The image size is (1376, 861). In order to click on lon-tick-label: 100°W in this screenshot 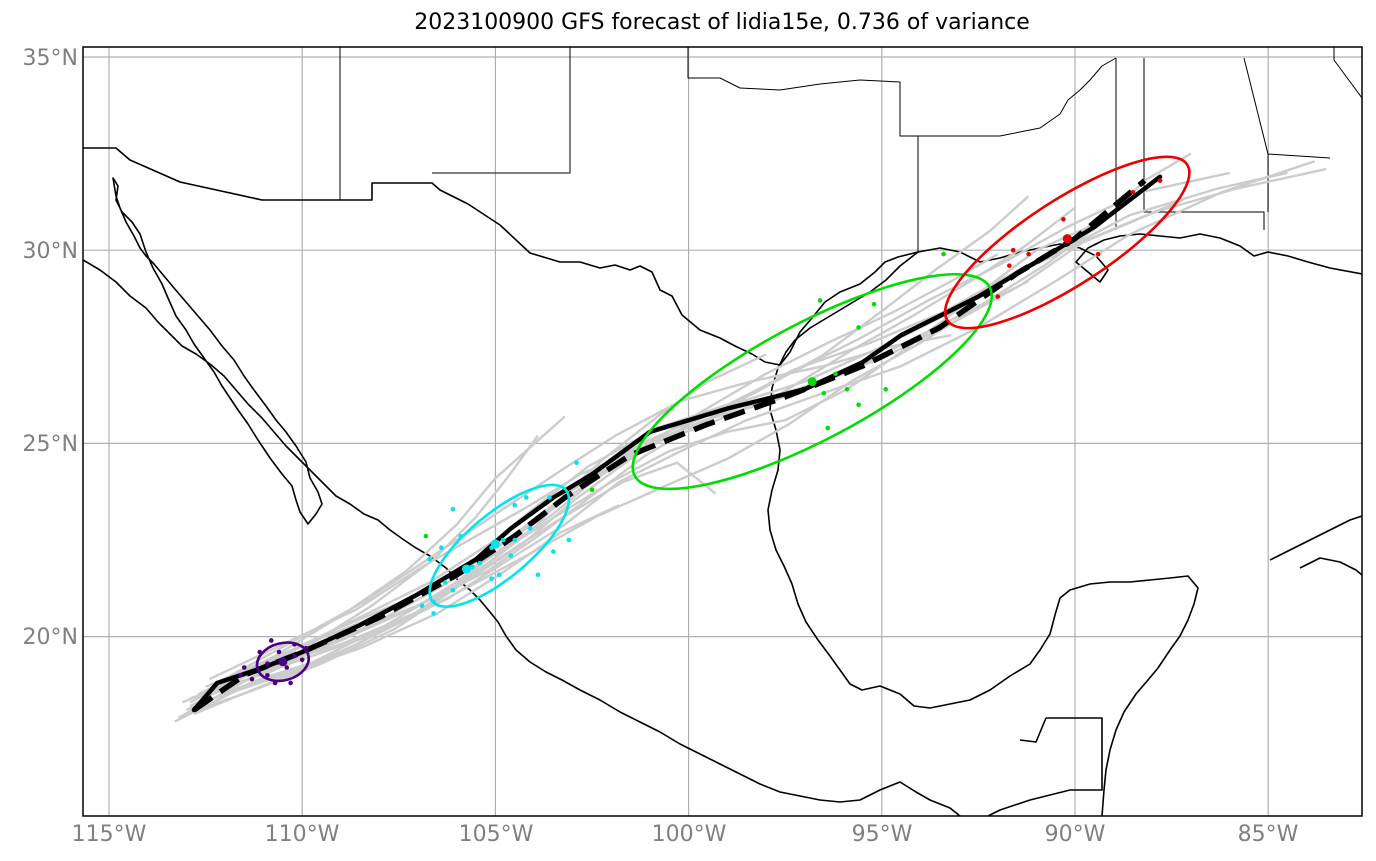, I will do `click(689, 834)`.